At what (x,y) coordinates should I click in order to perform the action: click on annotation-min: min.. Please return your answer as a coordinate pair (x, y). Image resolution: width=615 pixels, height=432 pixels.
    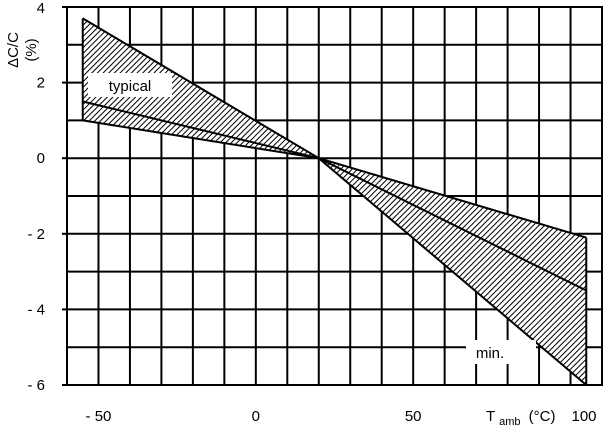
    Looking at the image, I should click on (490, 353).